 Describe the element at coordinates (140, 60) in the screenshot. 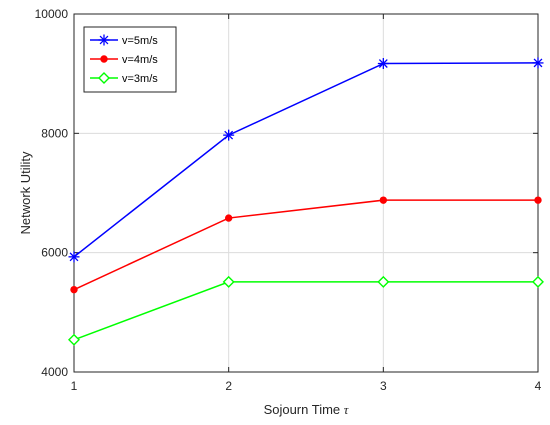

I see `legend-label: v=4m/s` at that location.